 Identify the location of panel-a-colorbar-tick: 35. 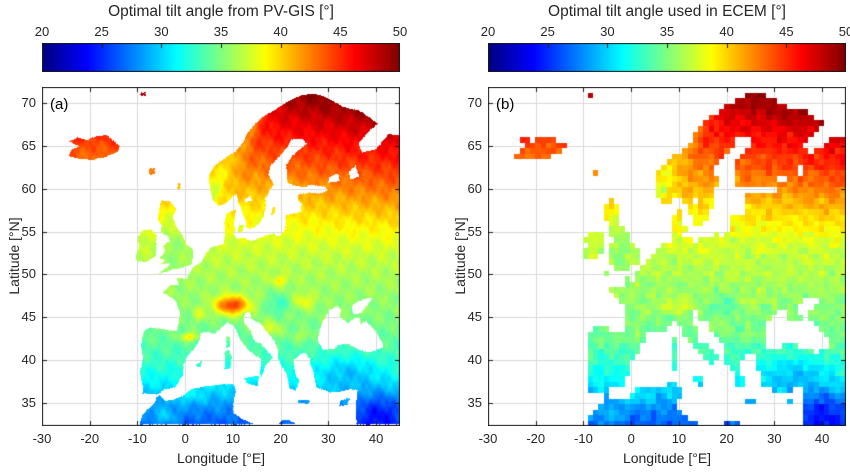
(221, 31).